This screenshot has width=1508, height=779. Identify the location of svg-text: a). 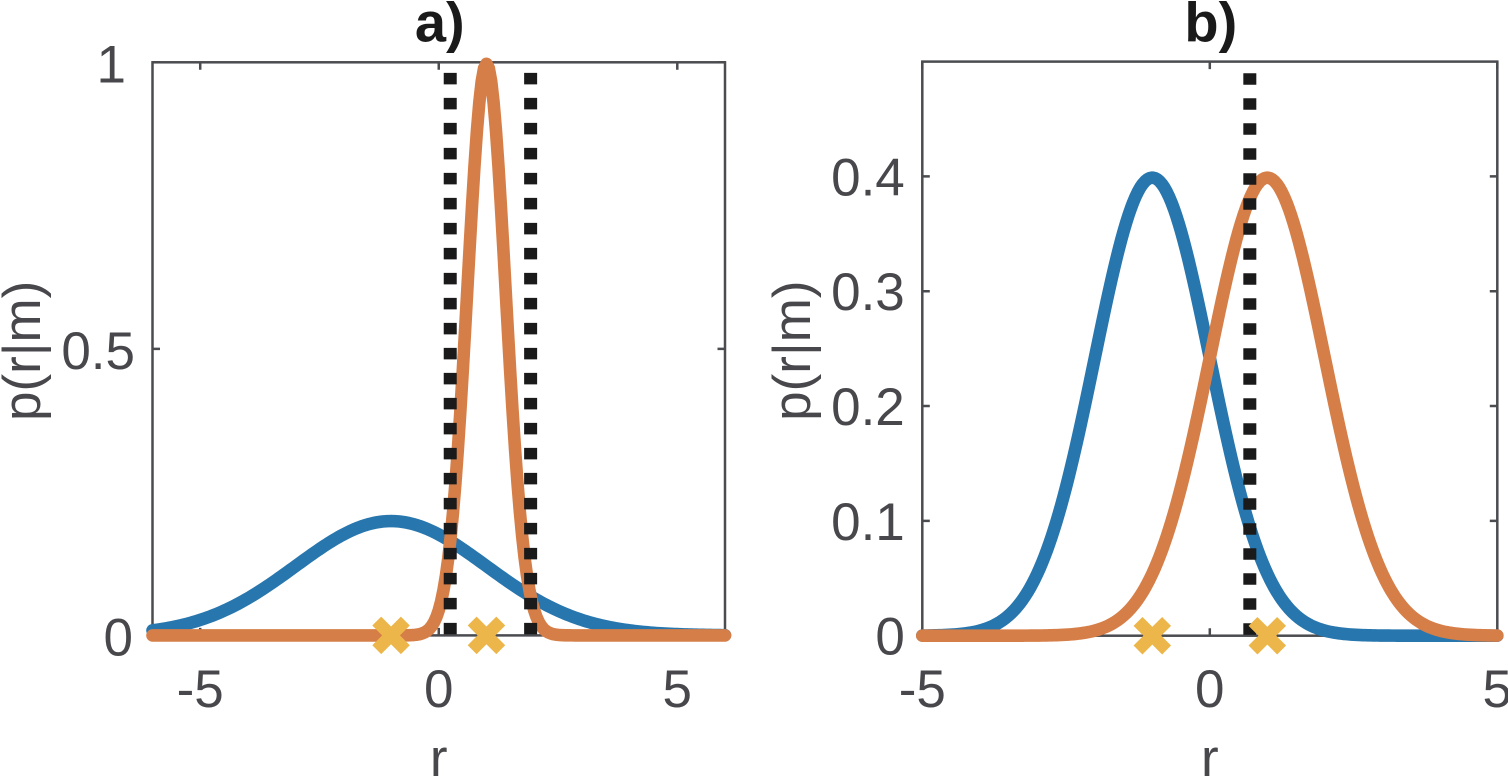
(440, 27).